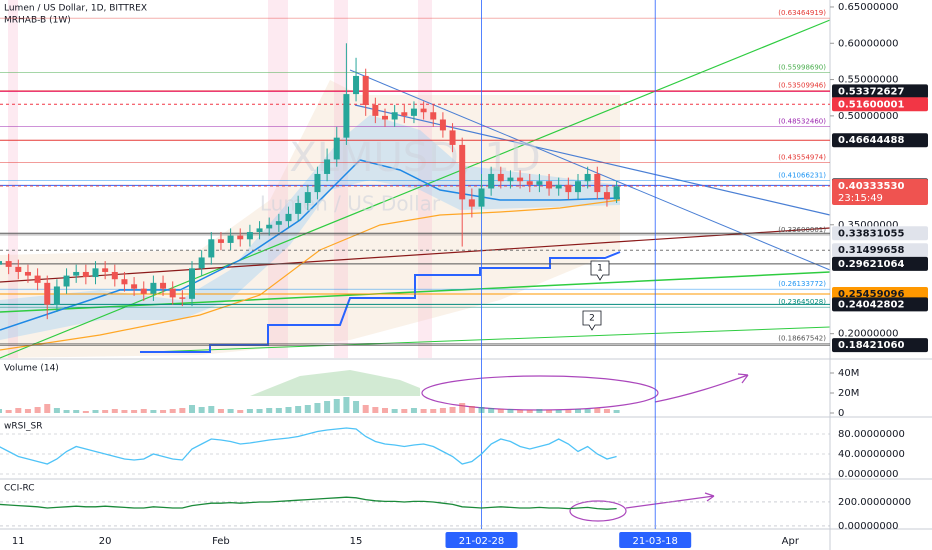  Describe the element at coordinates (868, 474) in the screenshot. I see `y-tick-label: 0.00000000` at that location.